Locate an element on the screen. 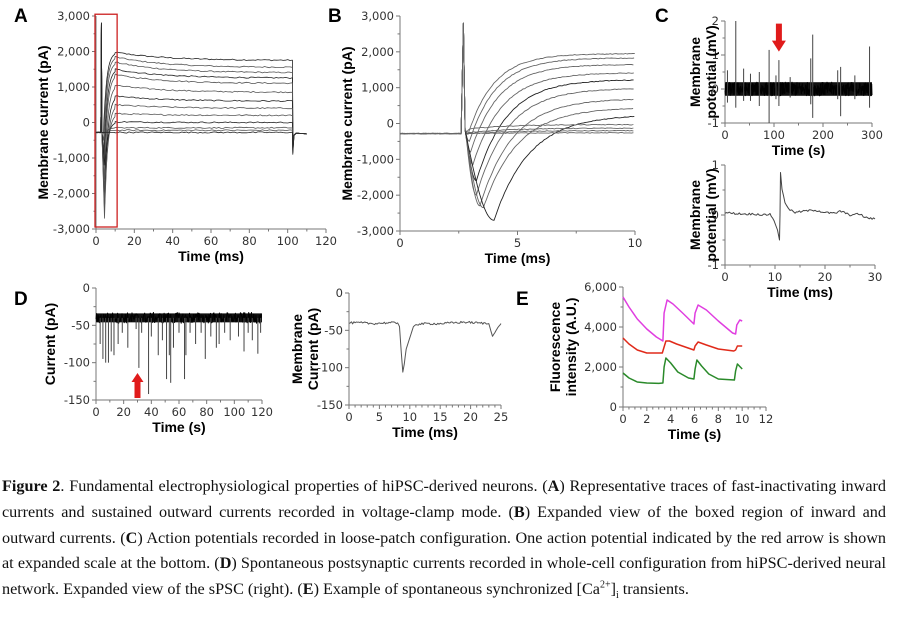 This screenshot has height=633, width=902. x-tick-label: 12 is located at coordinates (766, 419).